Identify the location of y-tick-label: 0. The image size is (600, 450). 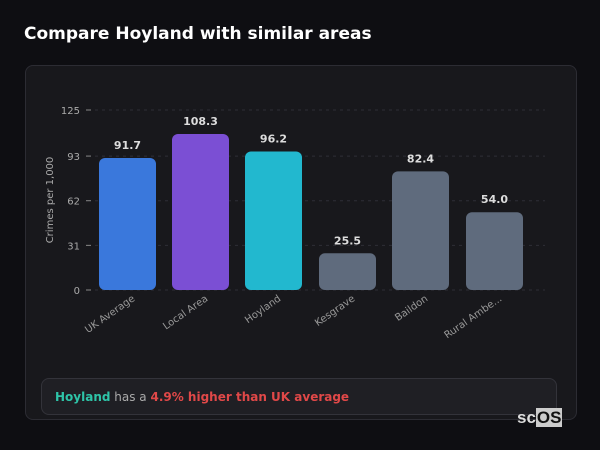
(77, 291).